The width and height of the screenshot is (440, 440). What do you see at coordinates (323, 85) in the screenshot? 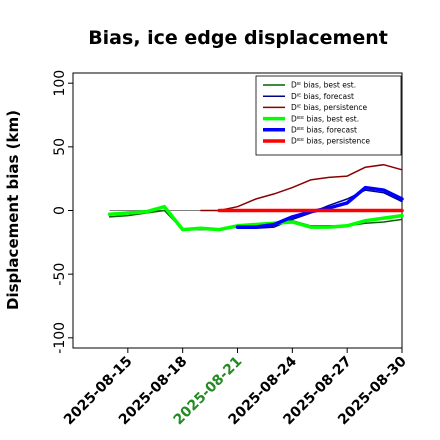
I see `legend-label-1: Dᴵᴱ bias, best est.` at bounding box center [323, 85].